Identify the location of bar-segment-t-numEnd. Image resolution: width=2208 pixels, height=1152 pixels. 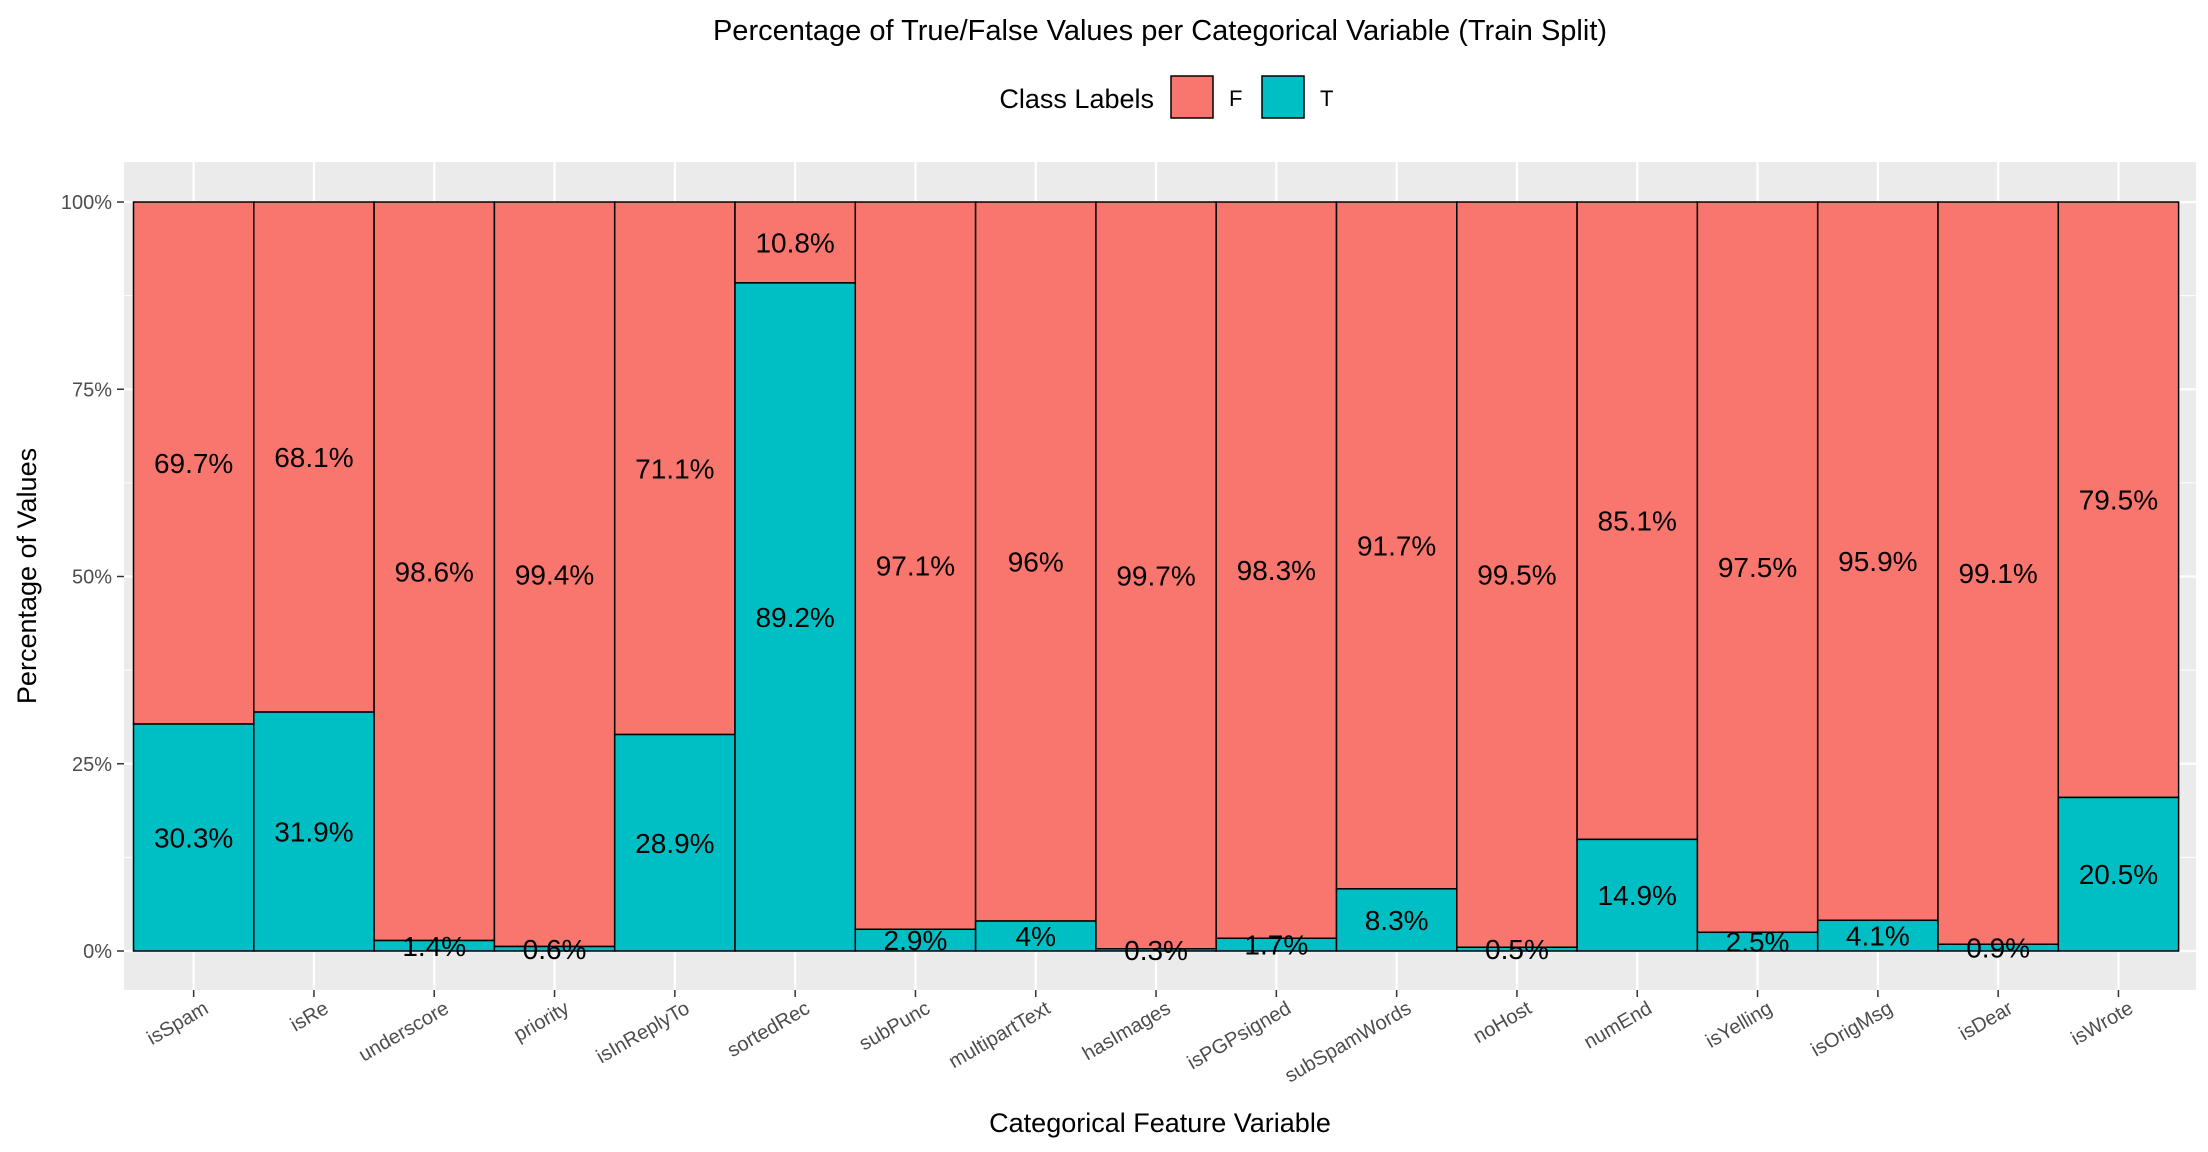
(1637, 895).